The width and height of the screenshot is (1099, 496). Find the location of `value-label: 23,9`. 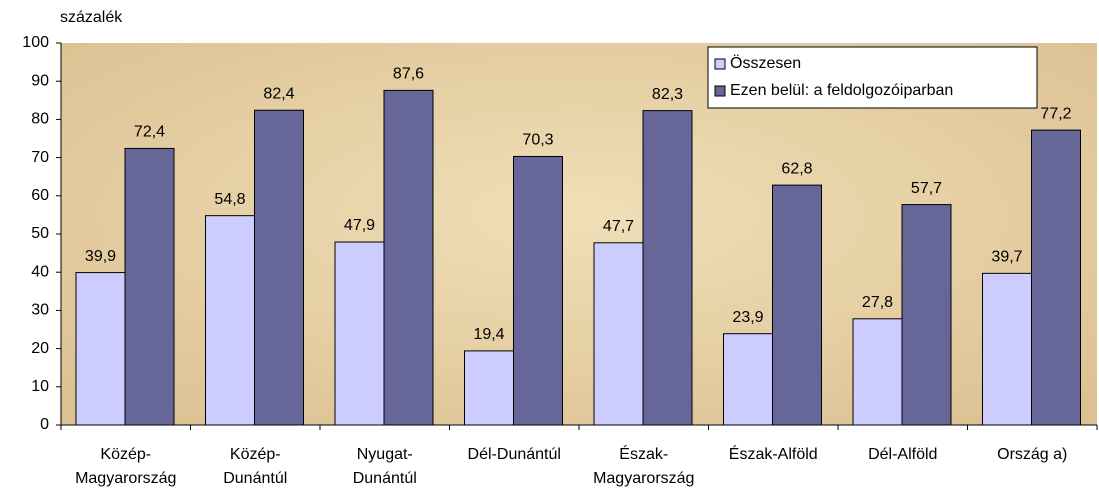

value-label: 23,9 is located at coordinates (747, 317).